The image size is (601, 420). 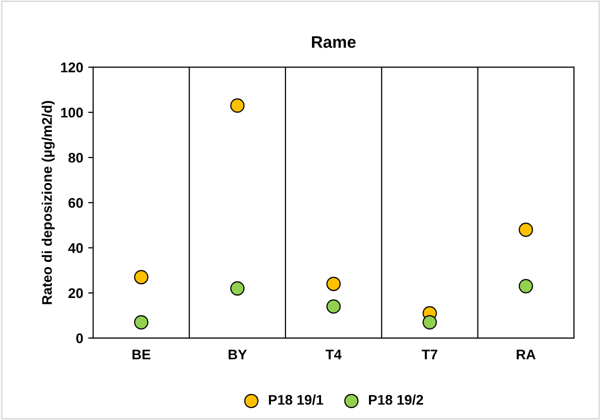 What do you see at coordinates (75, 248) in the screenshot?
I see `y-tick-label: 40` at bounding box center [75, 248].